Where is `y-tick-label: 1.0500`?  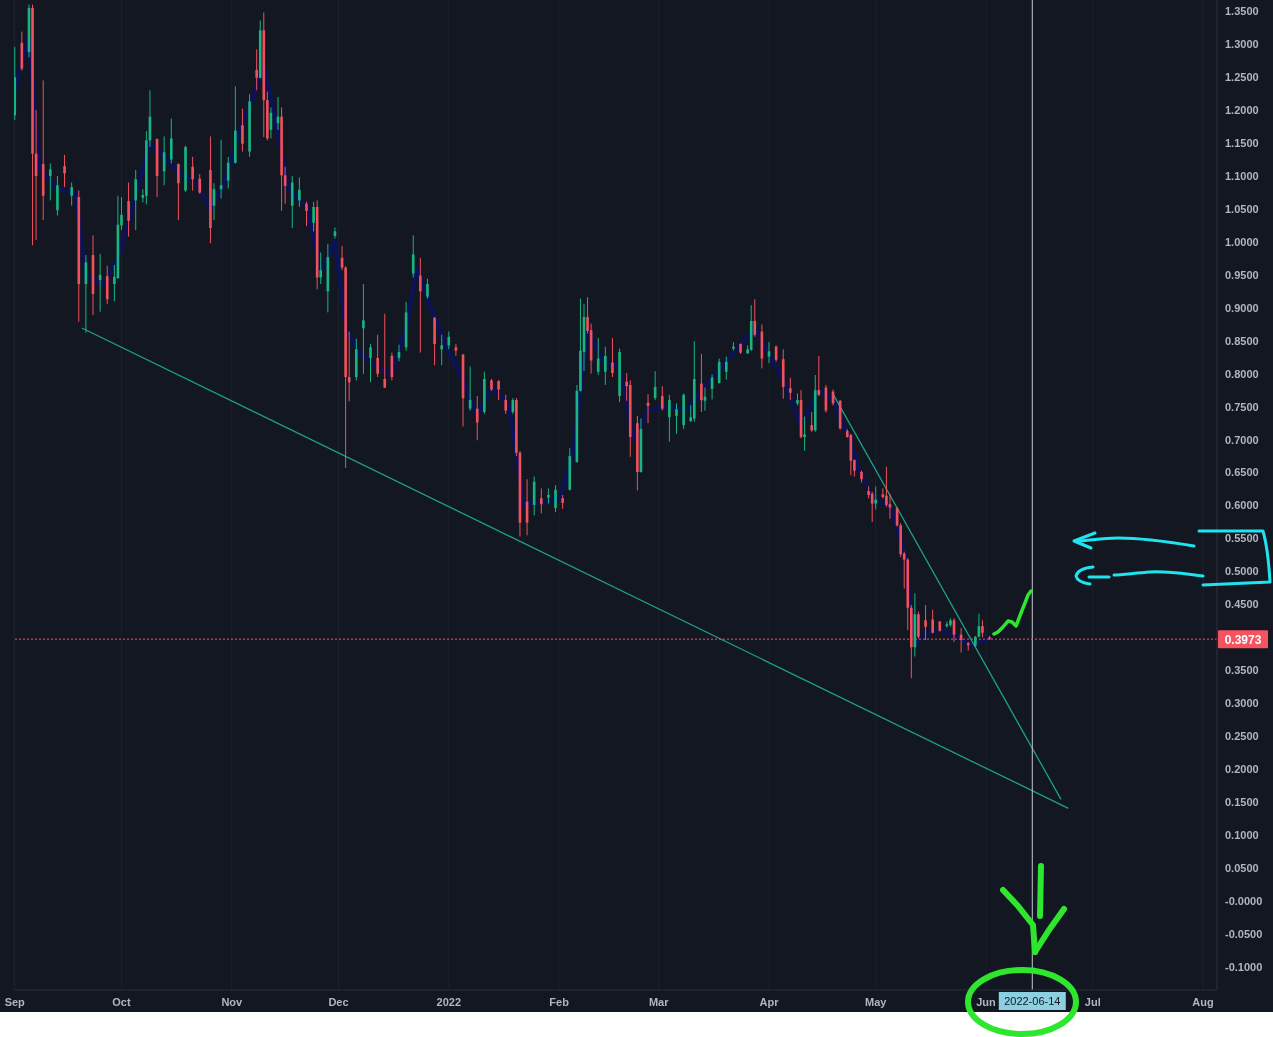
y-tick-label: 1.0500 is located at coordinates (1242, 208).